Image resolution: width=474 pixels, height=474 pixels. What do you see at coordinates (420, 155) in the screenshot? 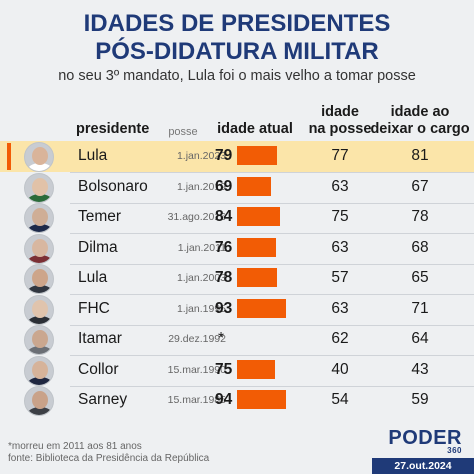
I see `age-left-office: 81` at bounding box center [420, 155].